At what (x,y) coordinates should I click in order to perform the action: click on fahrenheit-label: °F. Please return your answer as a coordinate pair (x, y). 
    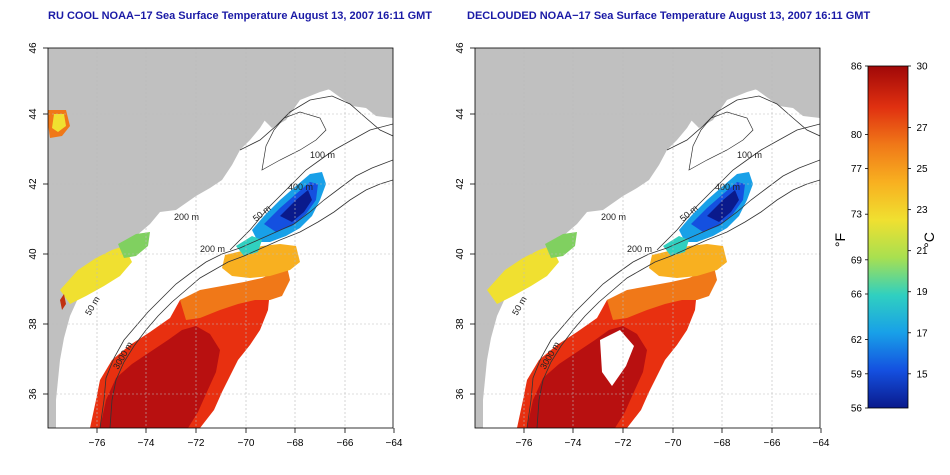
    Looking at the image, I should click on (840, 240).